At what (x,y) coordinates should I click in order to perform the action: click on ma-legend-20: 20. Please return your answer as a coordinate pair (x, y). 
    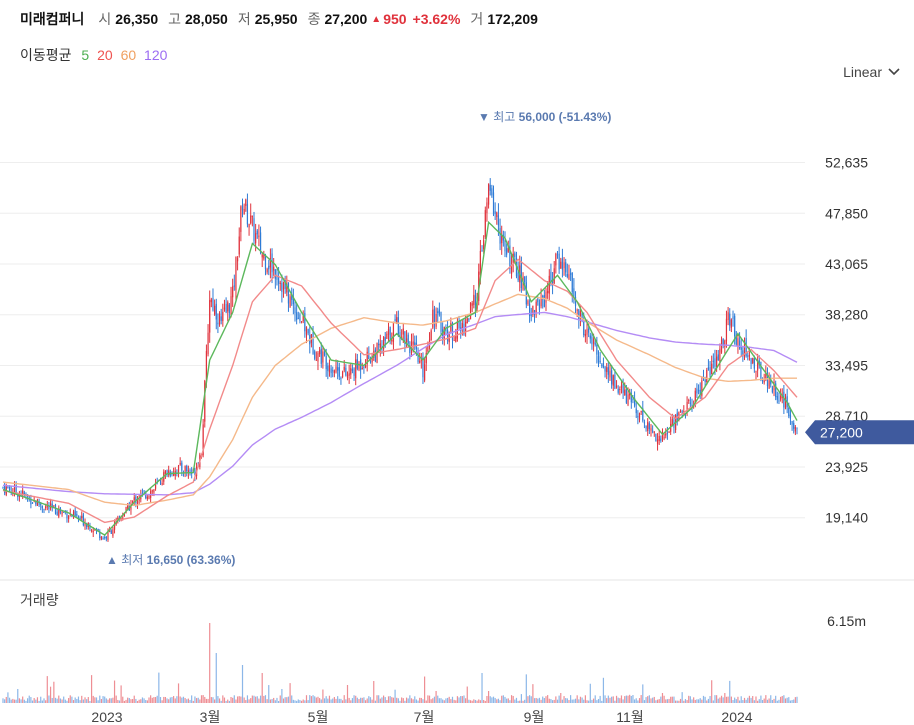
    Looking at the image, I should click on (105, 55).